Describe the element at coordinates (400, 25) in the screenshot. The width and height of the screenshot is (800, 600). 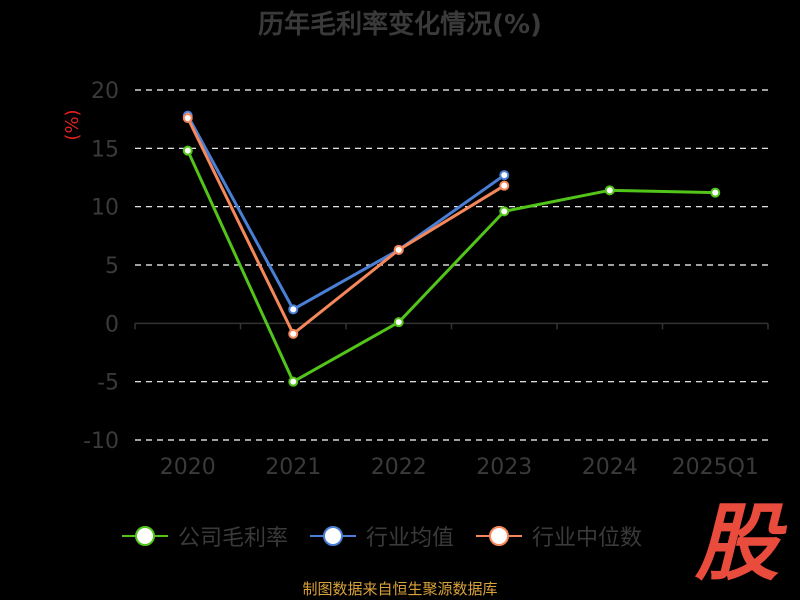
I see `chart-title: 历年毛利率变化情况(%)` at that location.